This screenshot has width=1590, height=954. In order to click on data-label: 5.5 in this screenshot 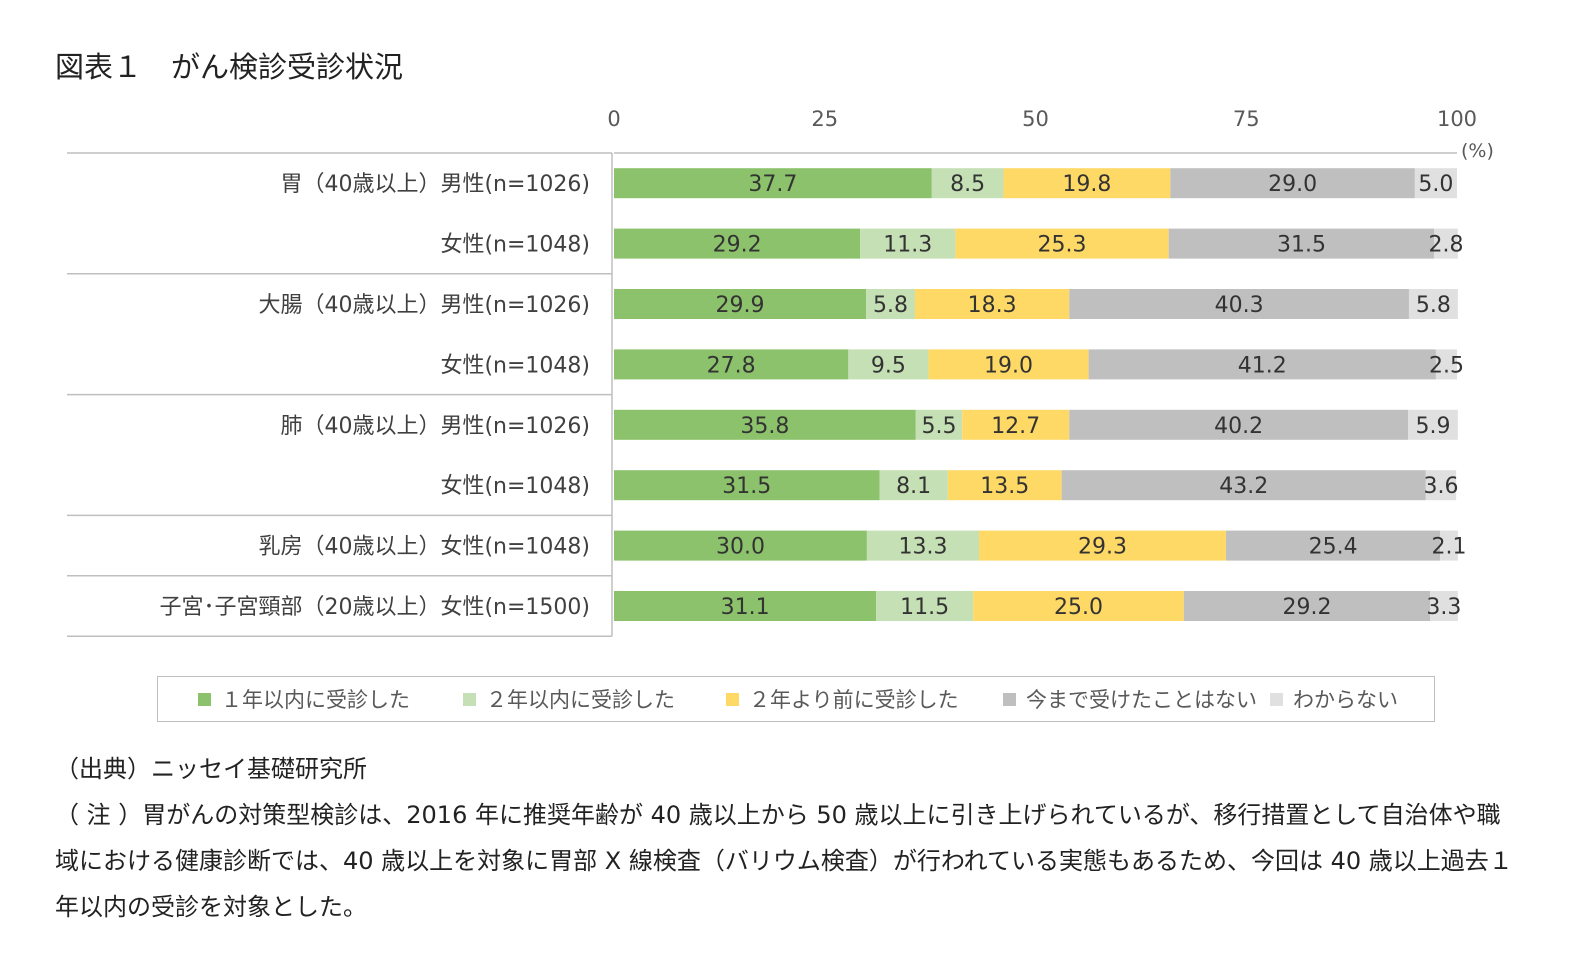, I will do `click(938, 426)`.